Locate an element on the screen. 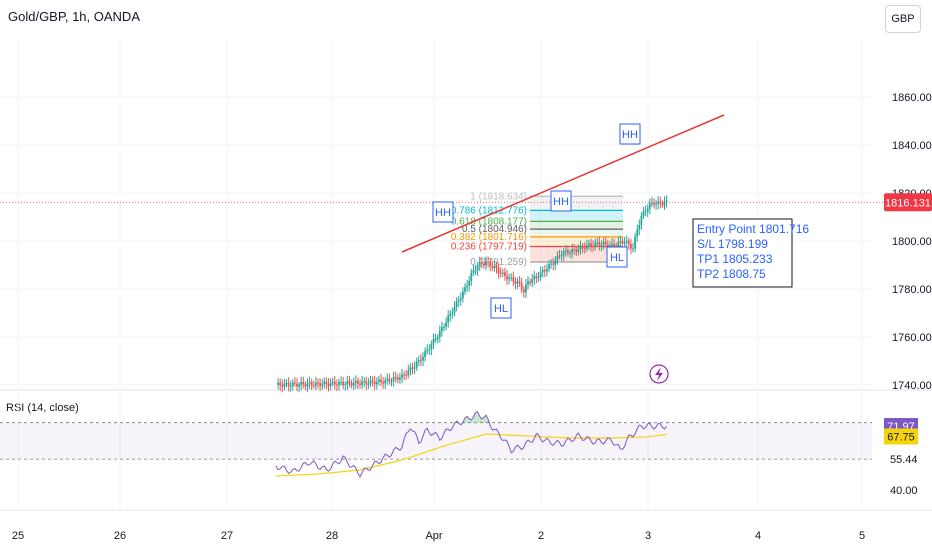  currency-button: GBP is located at coordinates (903, 19).